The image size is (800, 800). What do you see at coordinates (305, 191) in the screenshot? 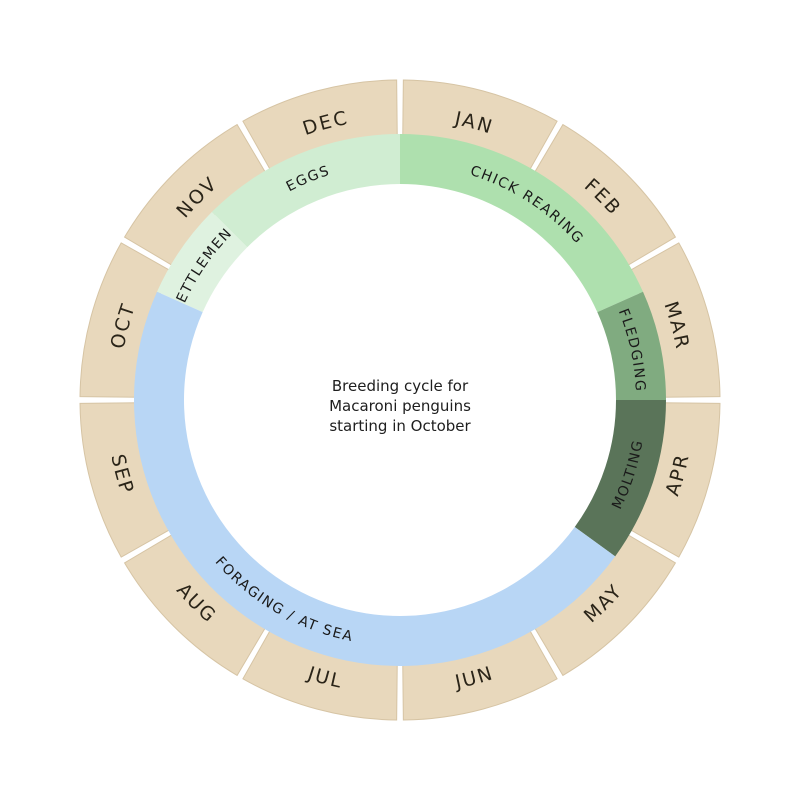
I see `phase-segment-eggs` at bounding box center [305, 191].